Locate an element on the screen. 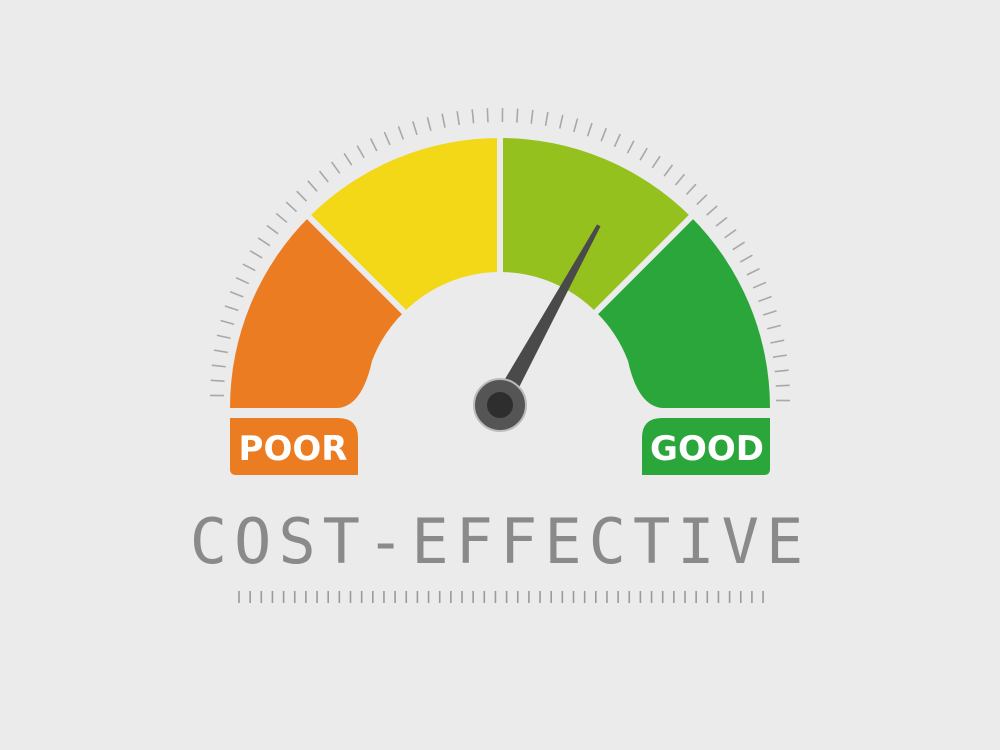 The width and height of the screenshot is (1000, 750). gauge-segment-poor is located at coordinates (316, 312).